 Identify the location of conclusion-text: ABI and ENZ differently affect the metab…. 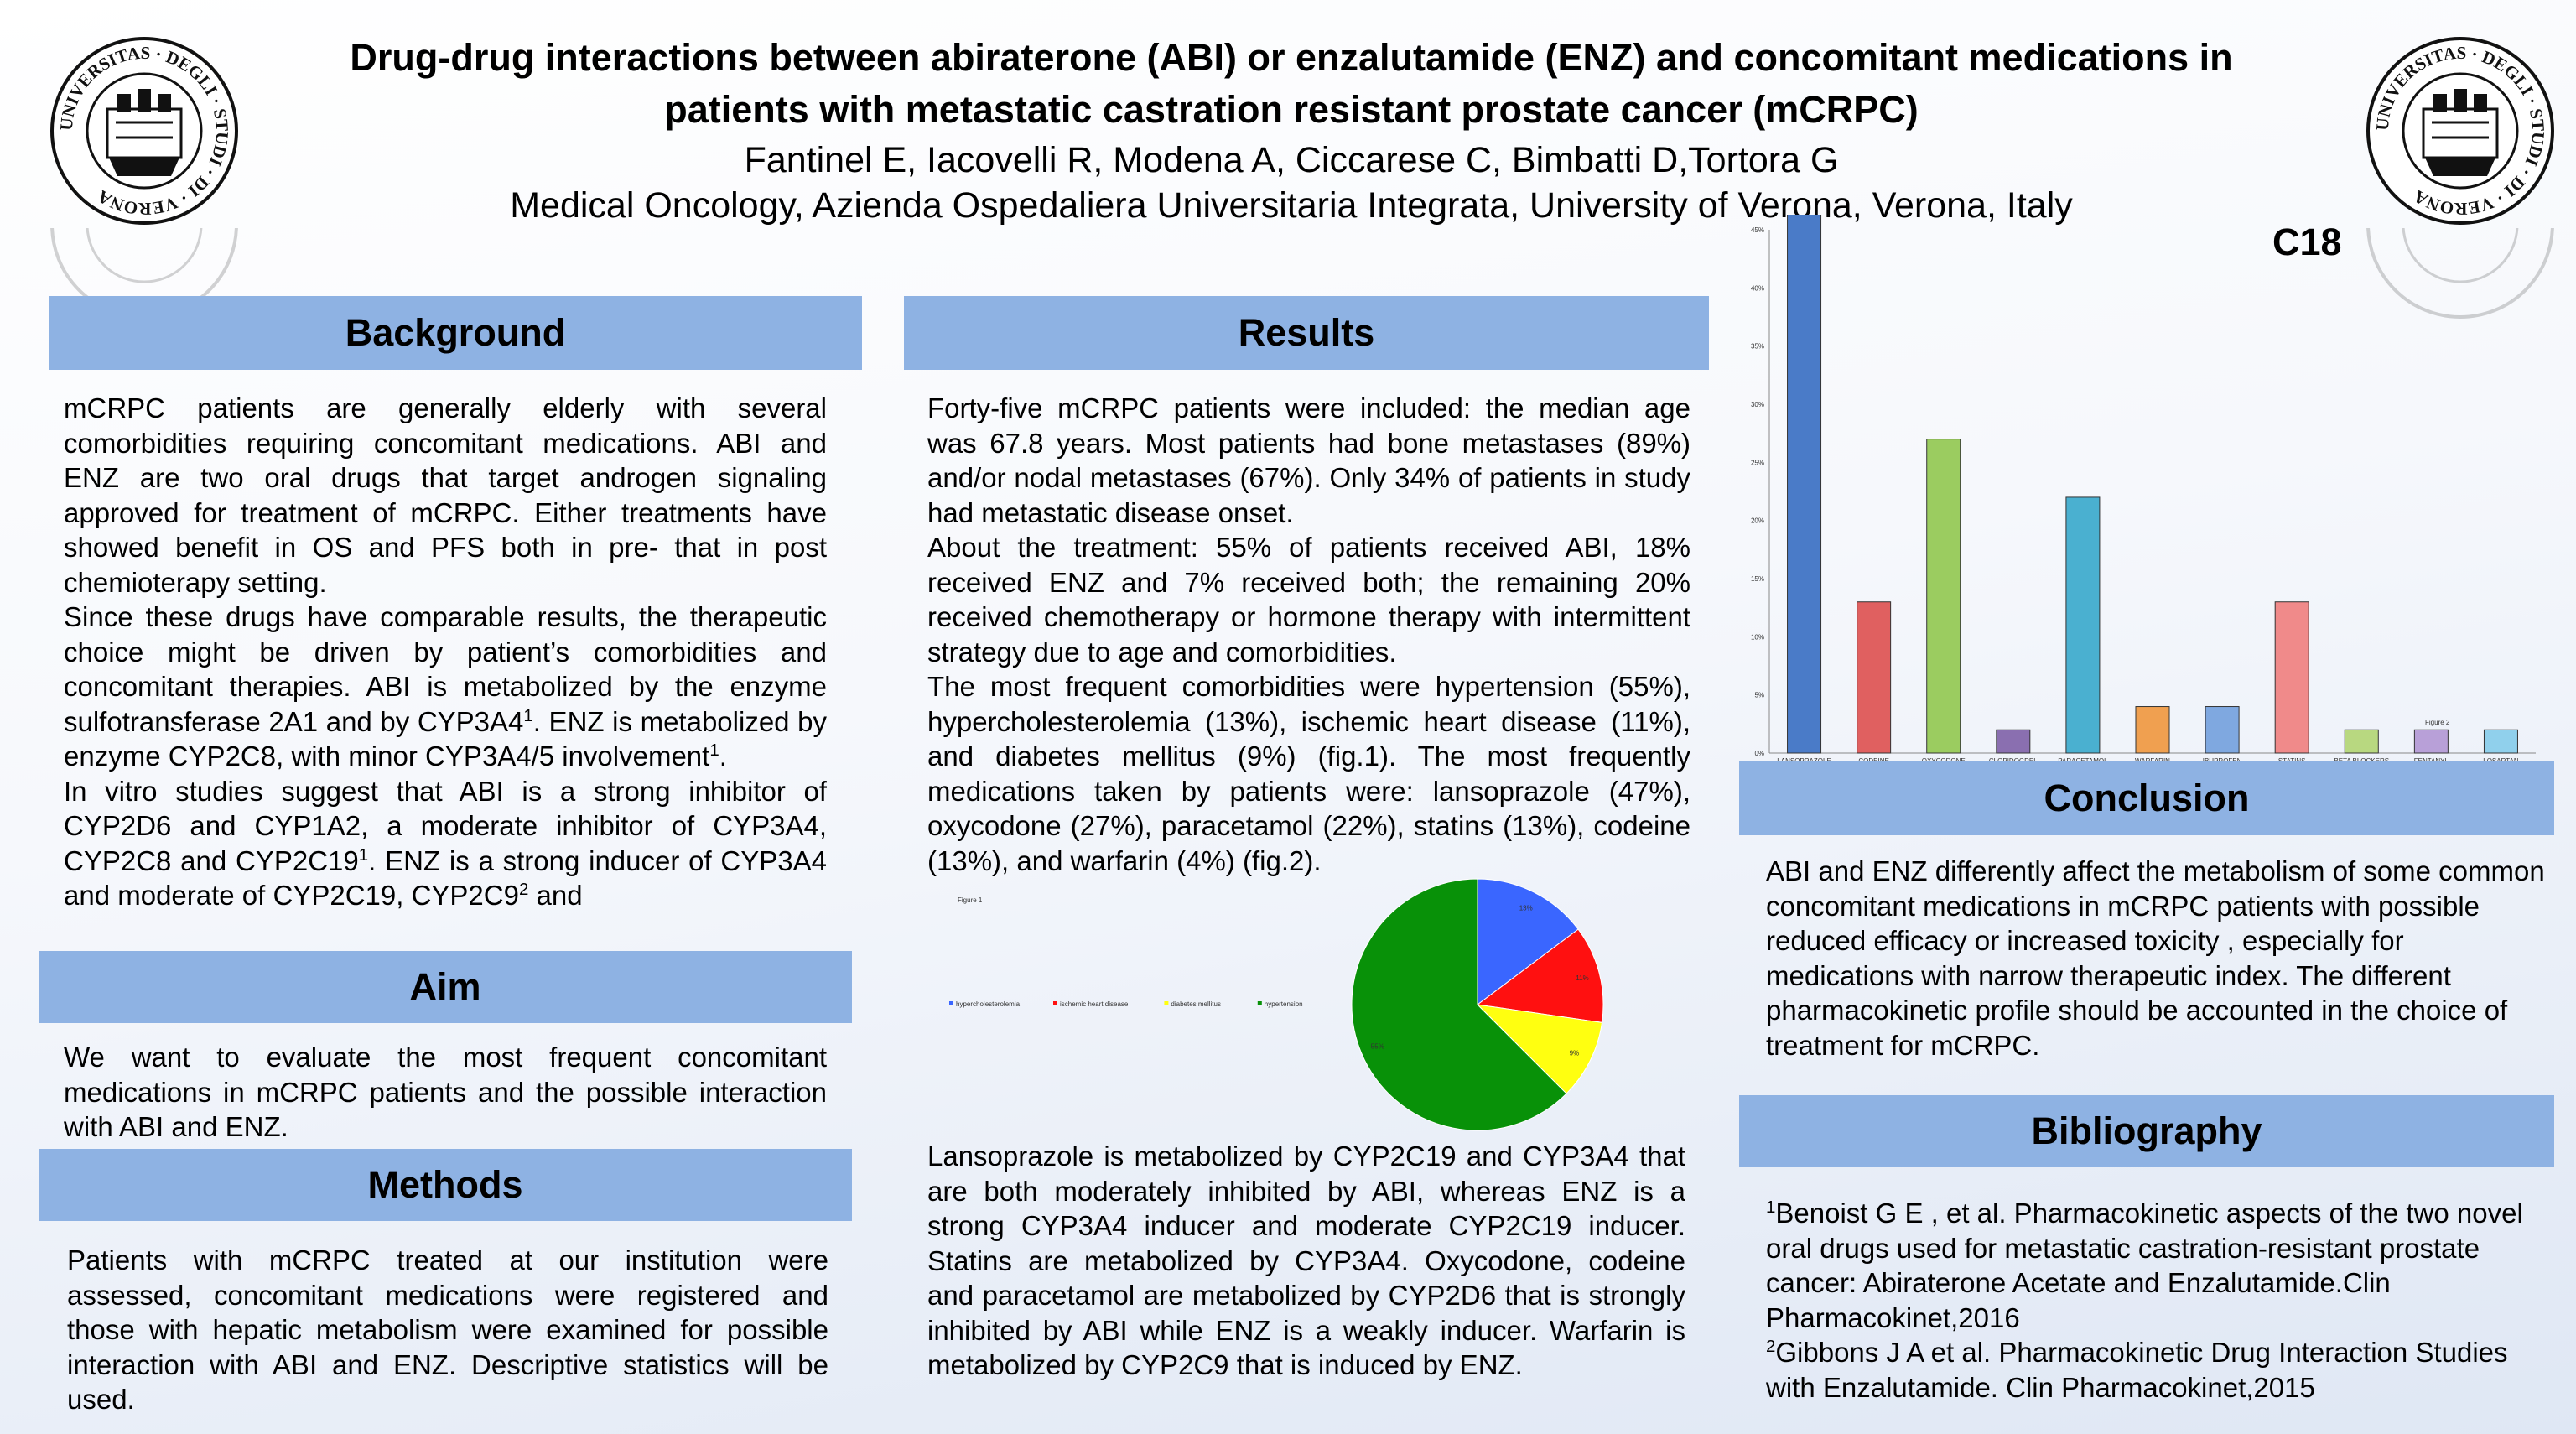
(2155, 958).